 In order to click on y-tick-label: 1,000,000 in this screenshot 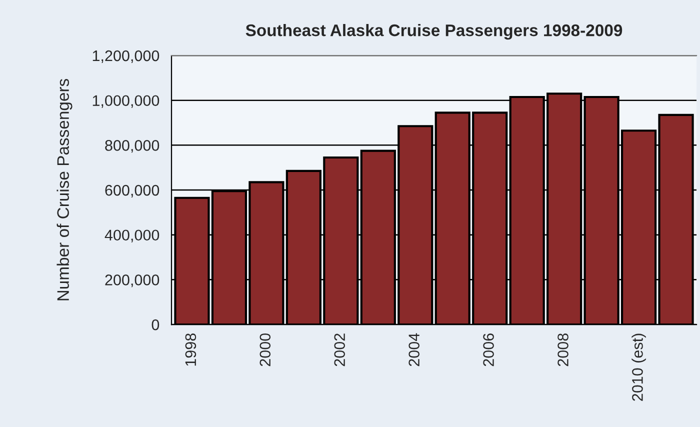, I will do `click(126, 101)`.